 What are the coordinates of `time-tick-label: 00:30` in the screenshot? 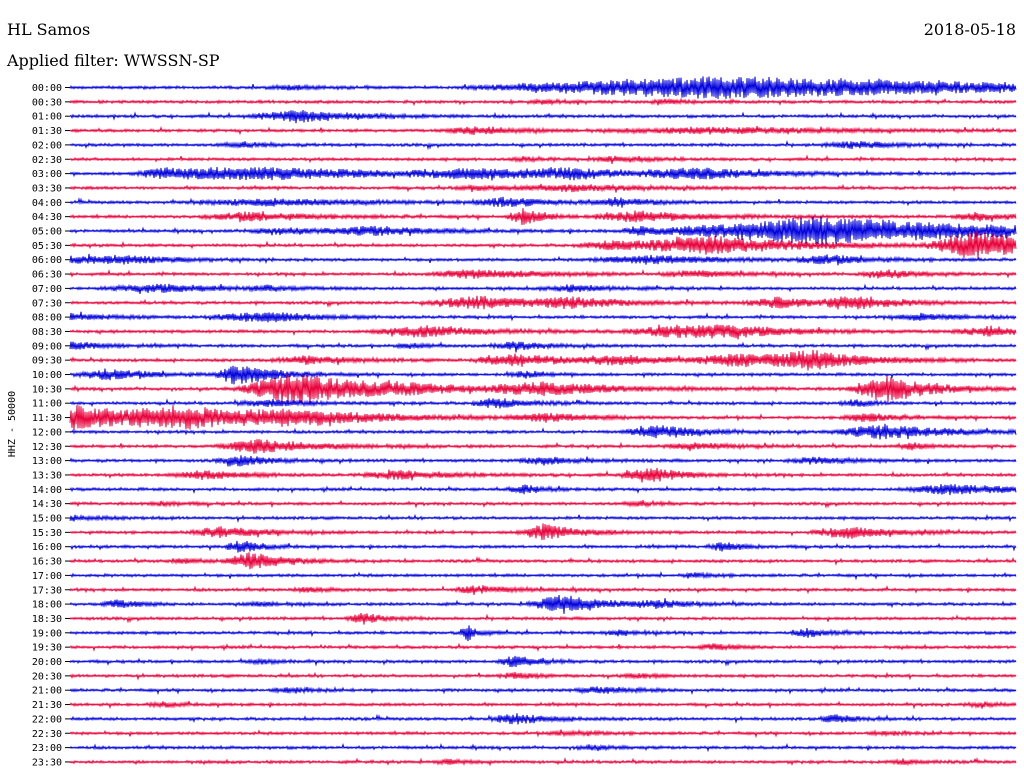 It's located at (47, 102).